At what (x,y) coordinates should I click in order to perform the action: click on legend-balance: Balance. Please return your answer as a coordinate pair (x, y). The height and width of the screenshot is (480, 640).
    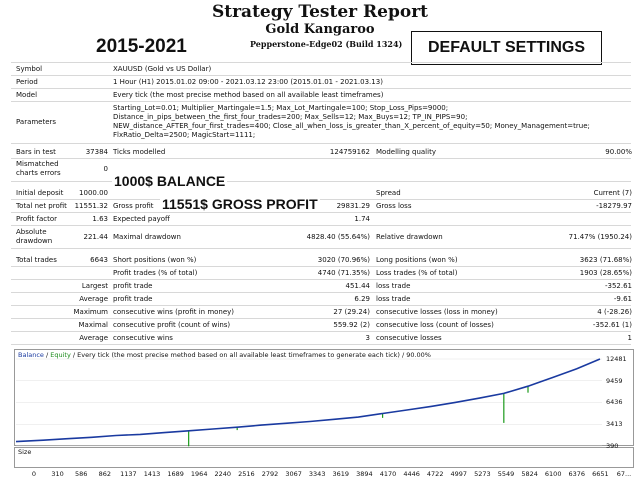
    Looking at the image, I should click on (31, 355).